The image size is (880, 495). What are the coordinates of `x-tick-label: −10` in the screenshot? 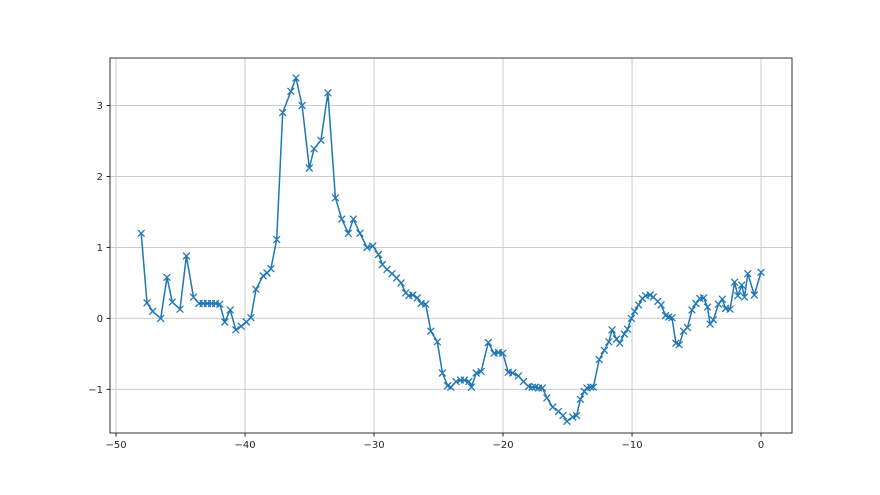 It's located at (631, 445).